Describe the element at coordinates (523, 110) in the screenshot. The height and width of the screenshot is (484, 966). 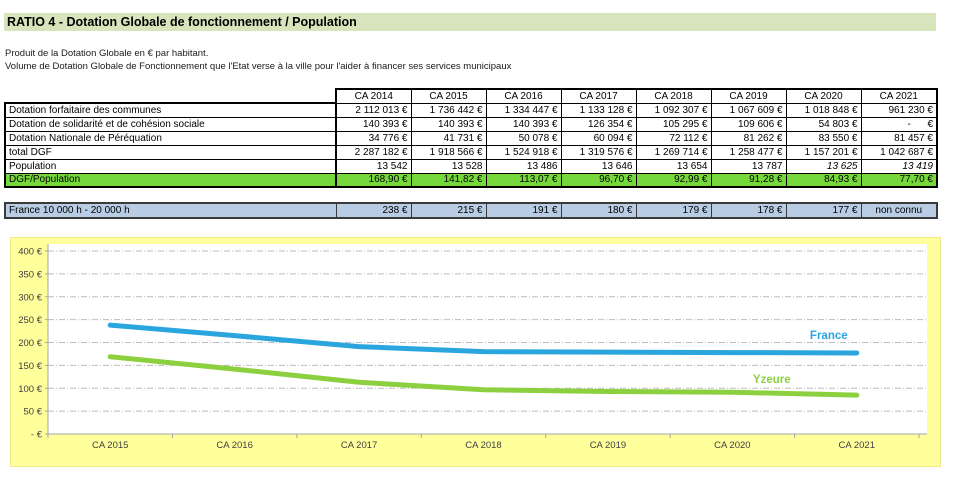
I see `table-cell: 1 334 447 €` at that location.